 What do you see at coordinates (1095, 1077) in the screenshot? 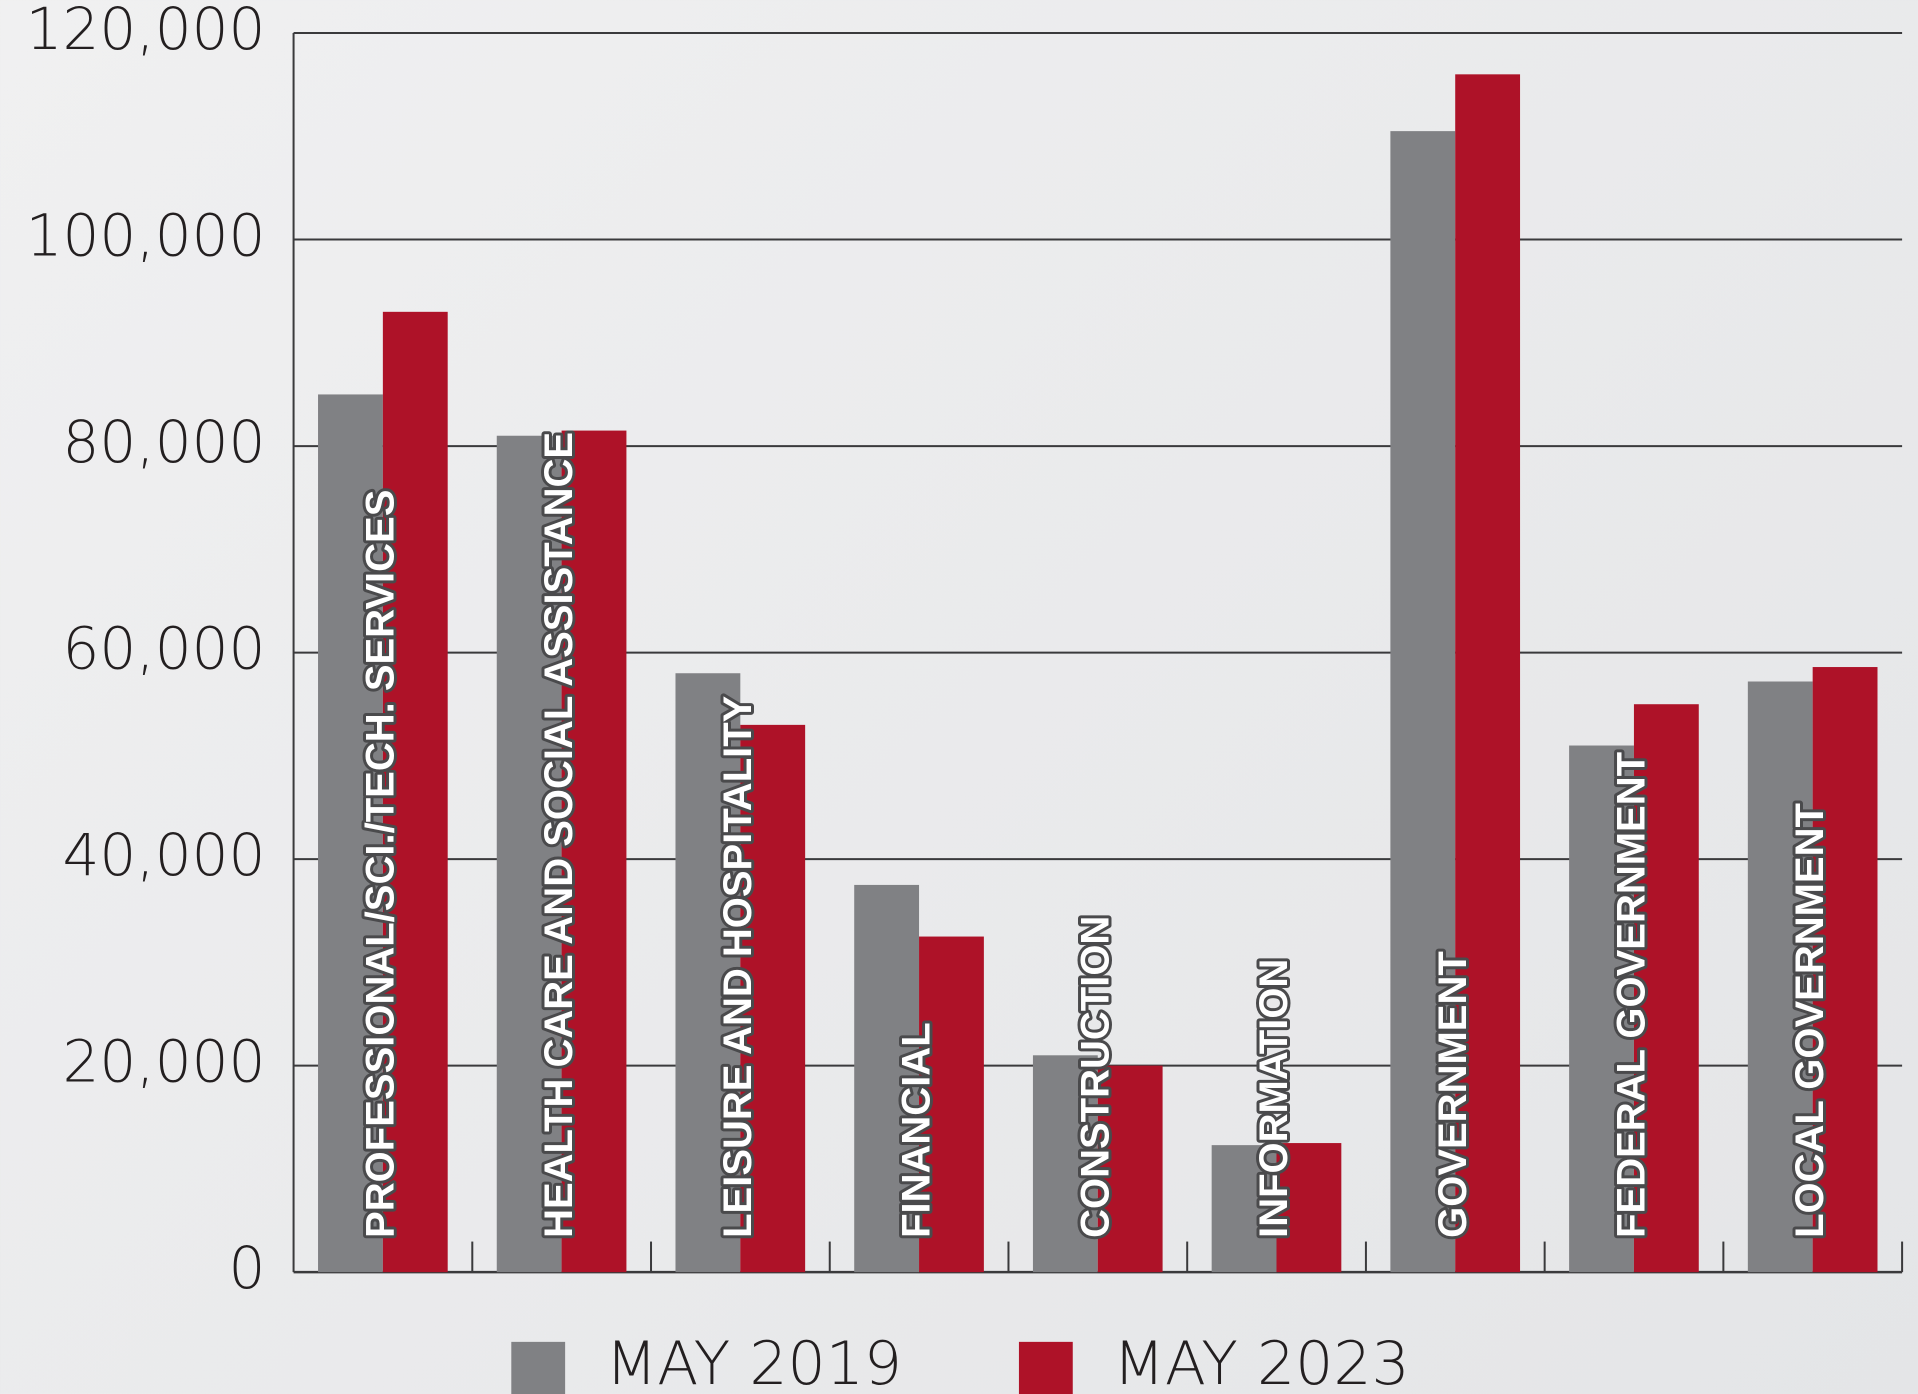
I see `category-label: CONSTRUCTION` at bounding box center [1095, 1077].